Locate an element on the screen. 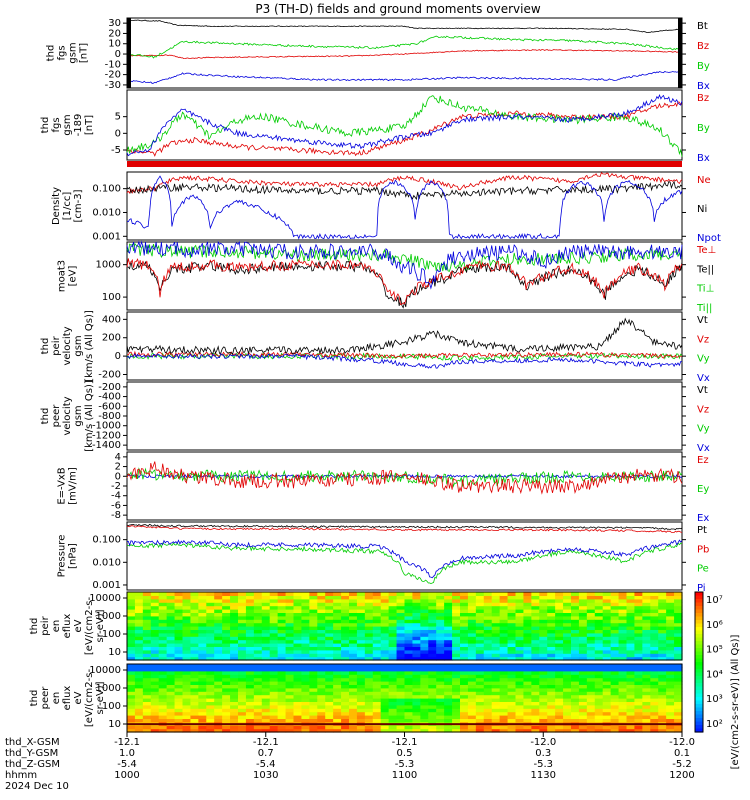  panel-peer_vel-ytick-label: -600 is located at coordinates (109, 406).